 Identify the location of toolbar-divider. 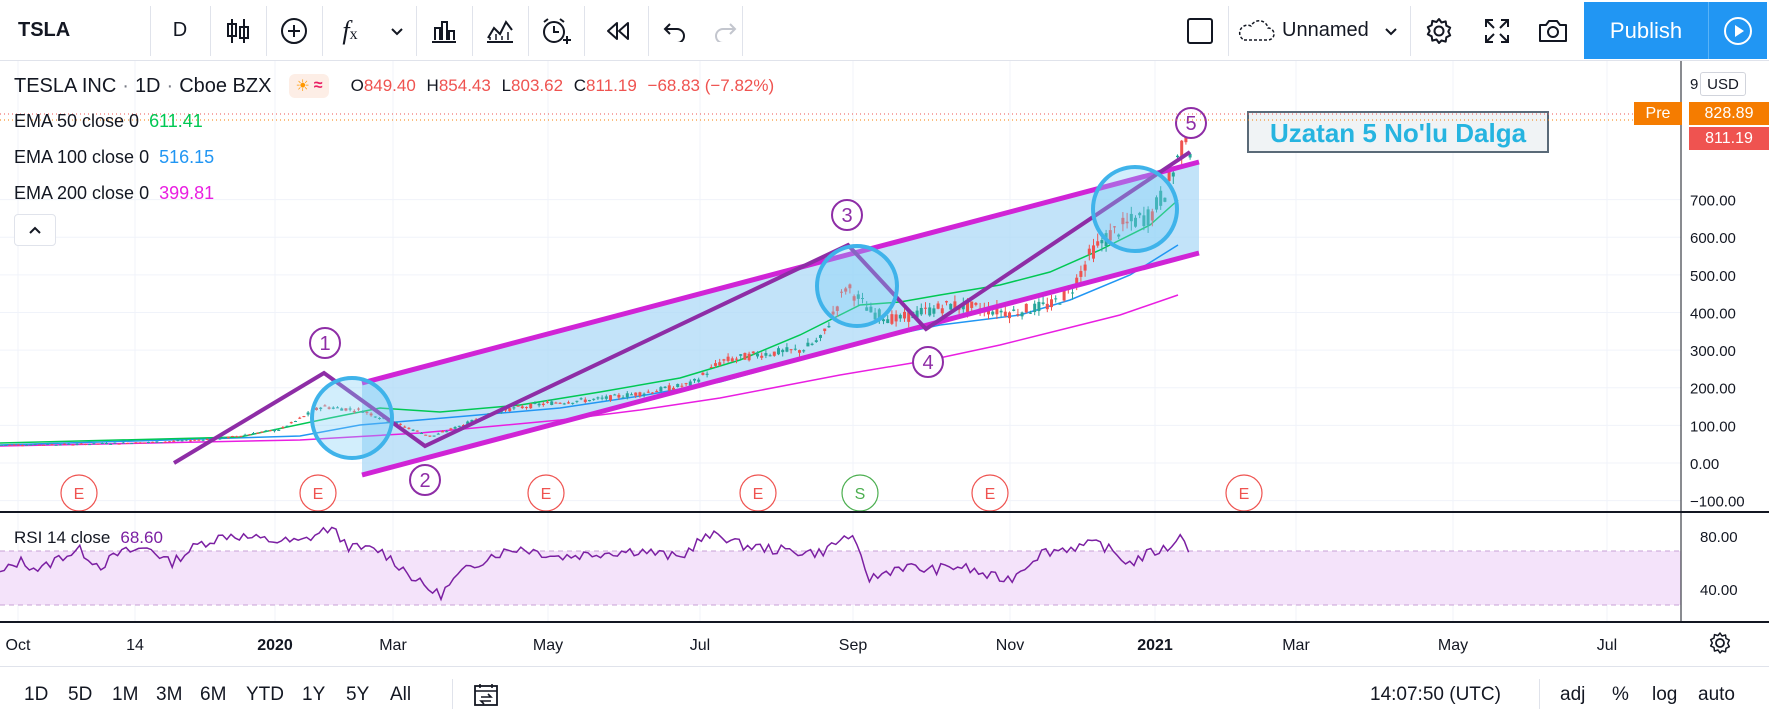
(742, 31).